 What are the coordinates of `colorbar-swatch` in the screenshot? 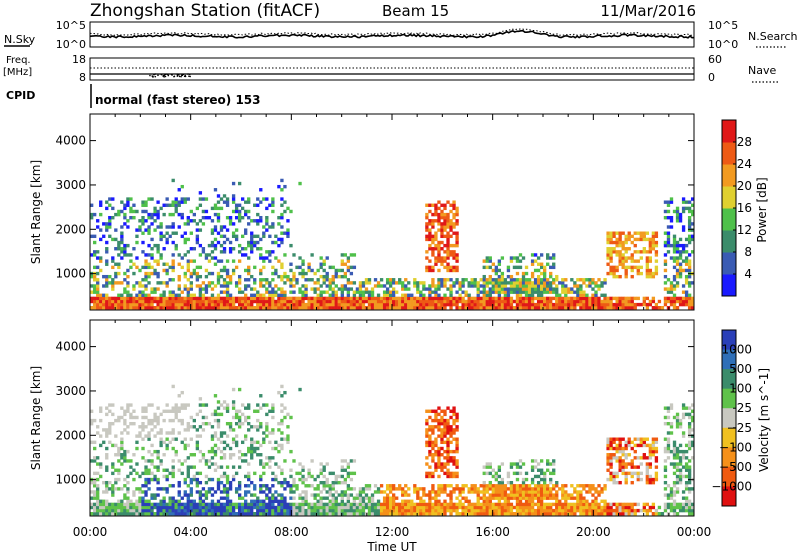 It's located at (729, 175).